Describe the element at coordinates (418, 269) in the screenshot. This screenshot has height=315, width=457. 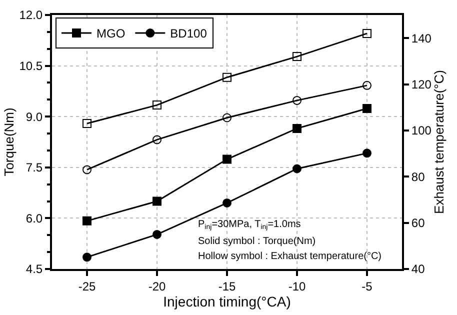
I see `y2-tick-label: 40` at that location.